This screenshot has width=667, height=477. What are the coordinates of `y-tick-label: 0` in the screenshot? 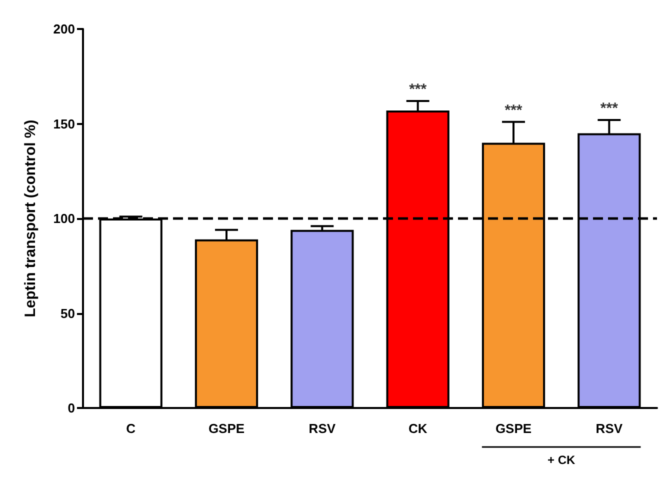 It's located at (71, 408).